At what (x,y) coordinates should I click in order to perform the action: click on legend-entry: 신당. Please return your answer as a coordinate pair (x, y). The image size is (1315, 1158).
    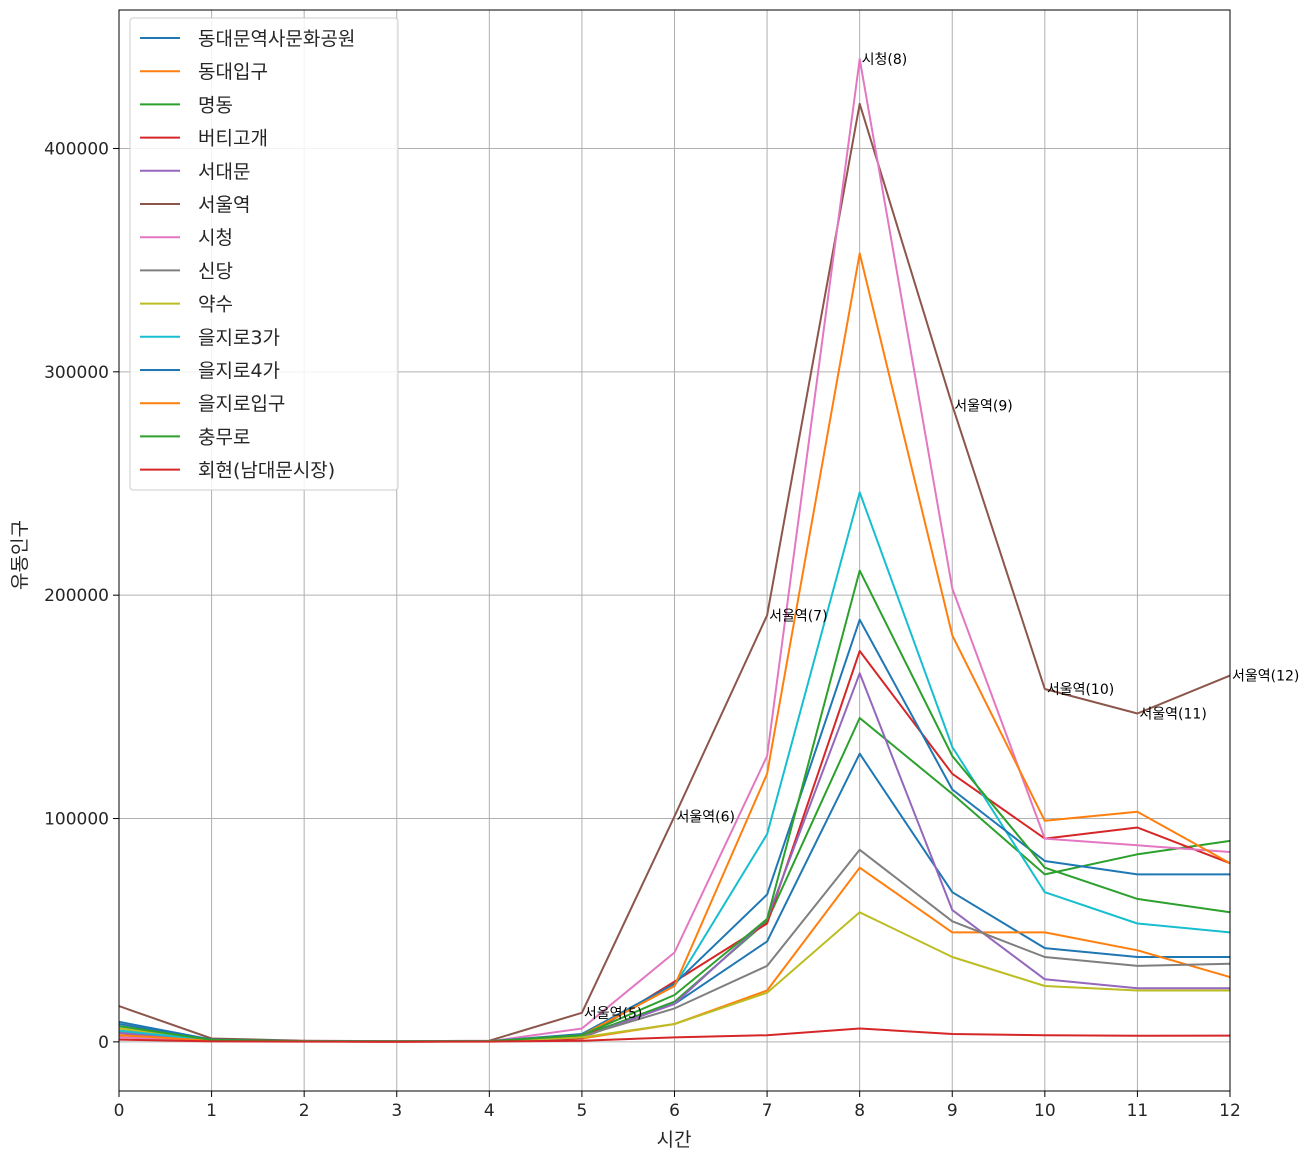
    Looking at the image, I should click on (215, 271).